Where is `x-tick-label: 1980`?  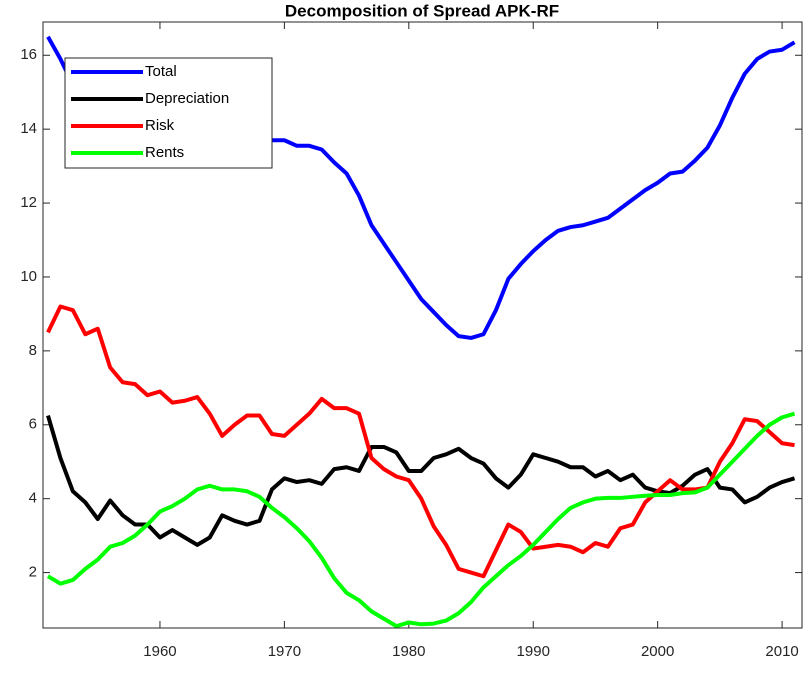
x-tick-label: 1980 is located at coordinates (408, 651).